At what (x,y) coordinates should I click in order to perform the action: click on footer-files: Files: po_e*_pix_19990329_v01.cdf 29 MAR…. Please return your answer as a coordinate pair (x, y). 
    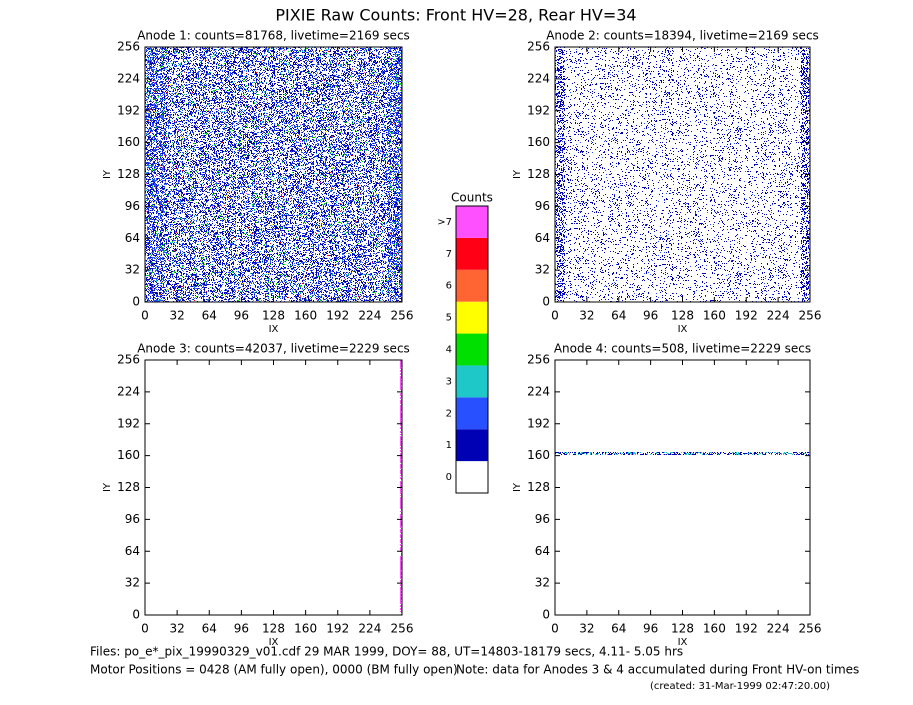
    Looking at the image, I should click on (386, 652).